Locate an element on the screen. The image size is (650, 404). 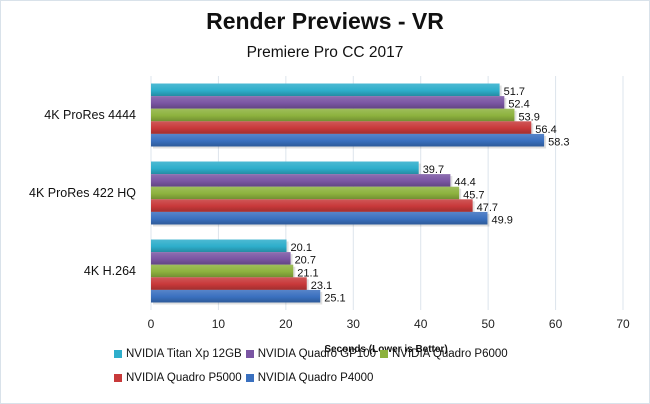
x-tick-label: 30 is located at coordinates (354, 324).